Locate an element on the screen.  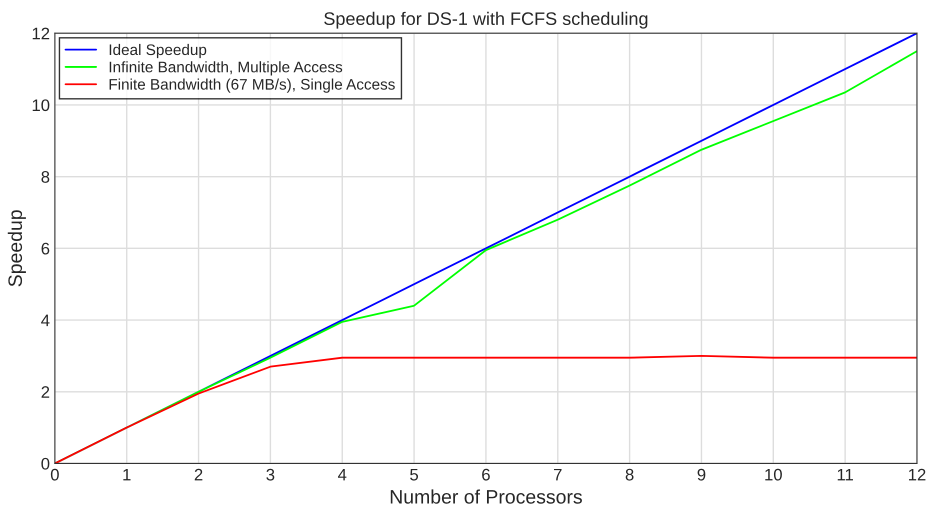
x-tick-label: 12 is located at coordinates (917, 474).